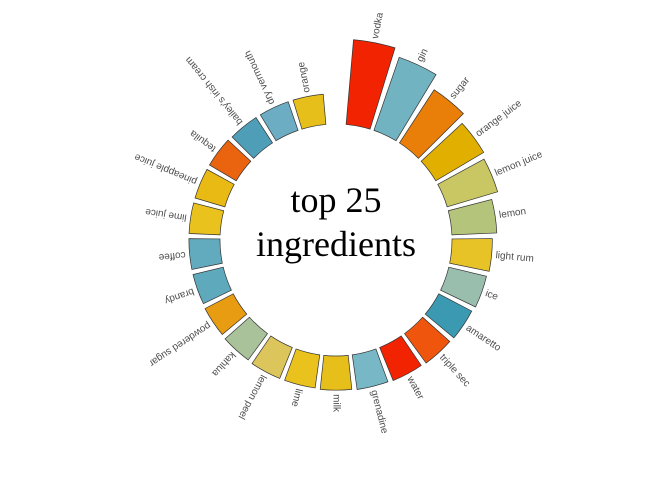 This screenshot has height=480, width=672. Describe the element at coordinates (179, 295) in the screenshot. I see `label-brandy: brandy` at that location.